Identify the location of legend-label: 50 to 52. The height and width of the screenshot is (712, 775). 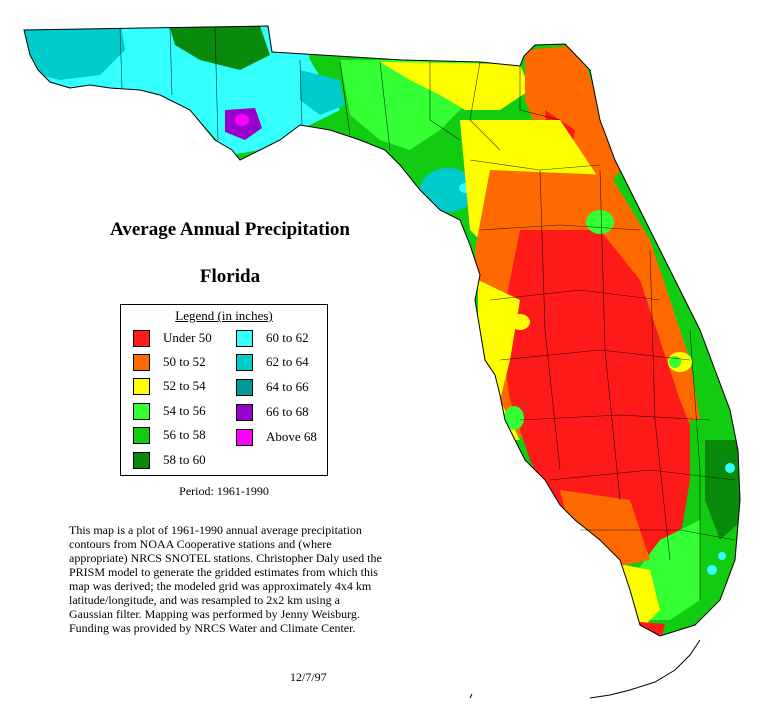
(184, 361).